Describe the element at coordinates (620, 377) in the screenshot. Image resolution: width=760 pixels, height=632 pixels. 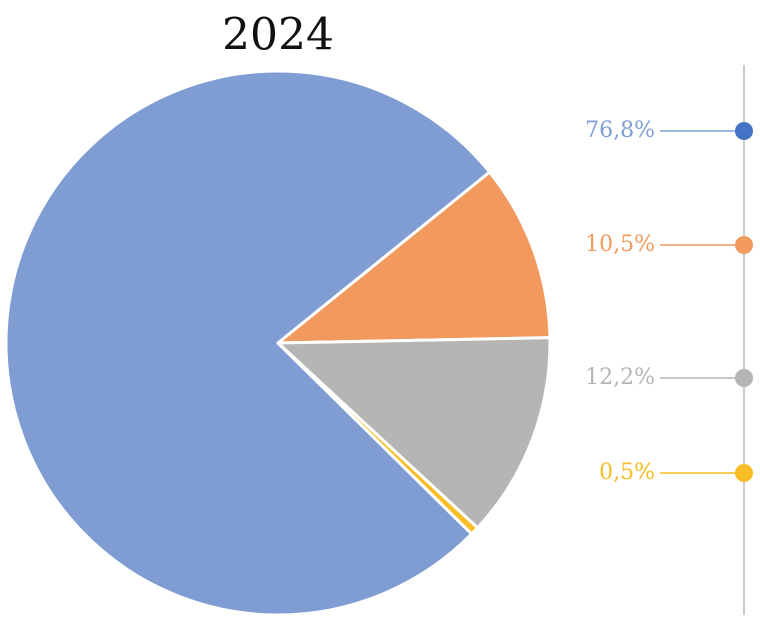
I see `value-label: 12,2%` at that location.